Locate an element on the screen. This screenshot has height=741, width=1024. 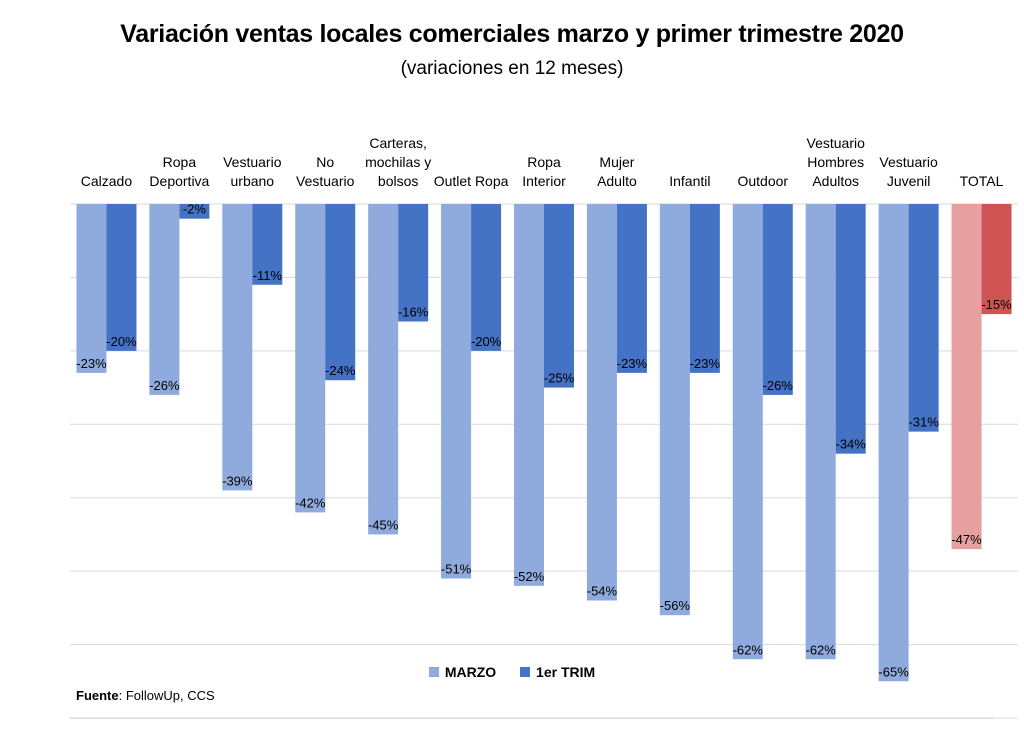
category-label: Deportiva is located at coordinates (179, 181).